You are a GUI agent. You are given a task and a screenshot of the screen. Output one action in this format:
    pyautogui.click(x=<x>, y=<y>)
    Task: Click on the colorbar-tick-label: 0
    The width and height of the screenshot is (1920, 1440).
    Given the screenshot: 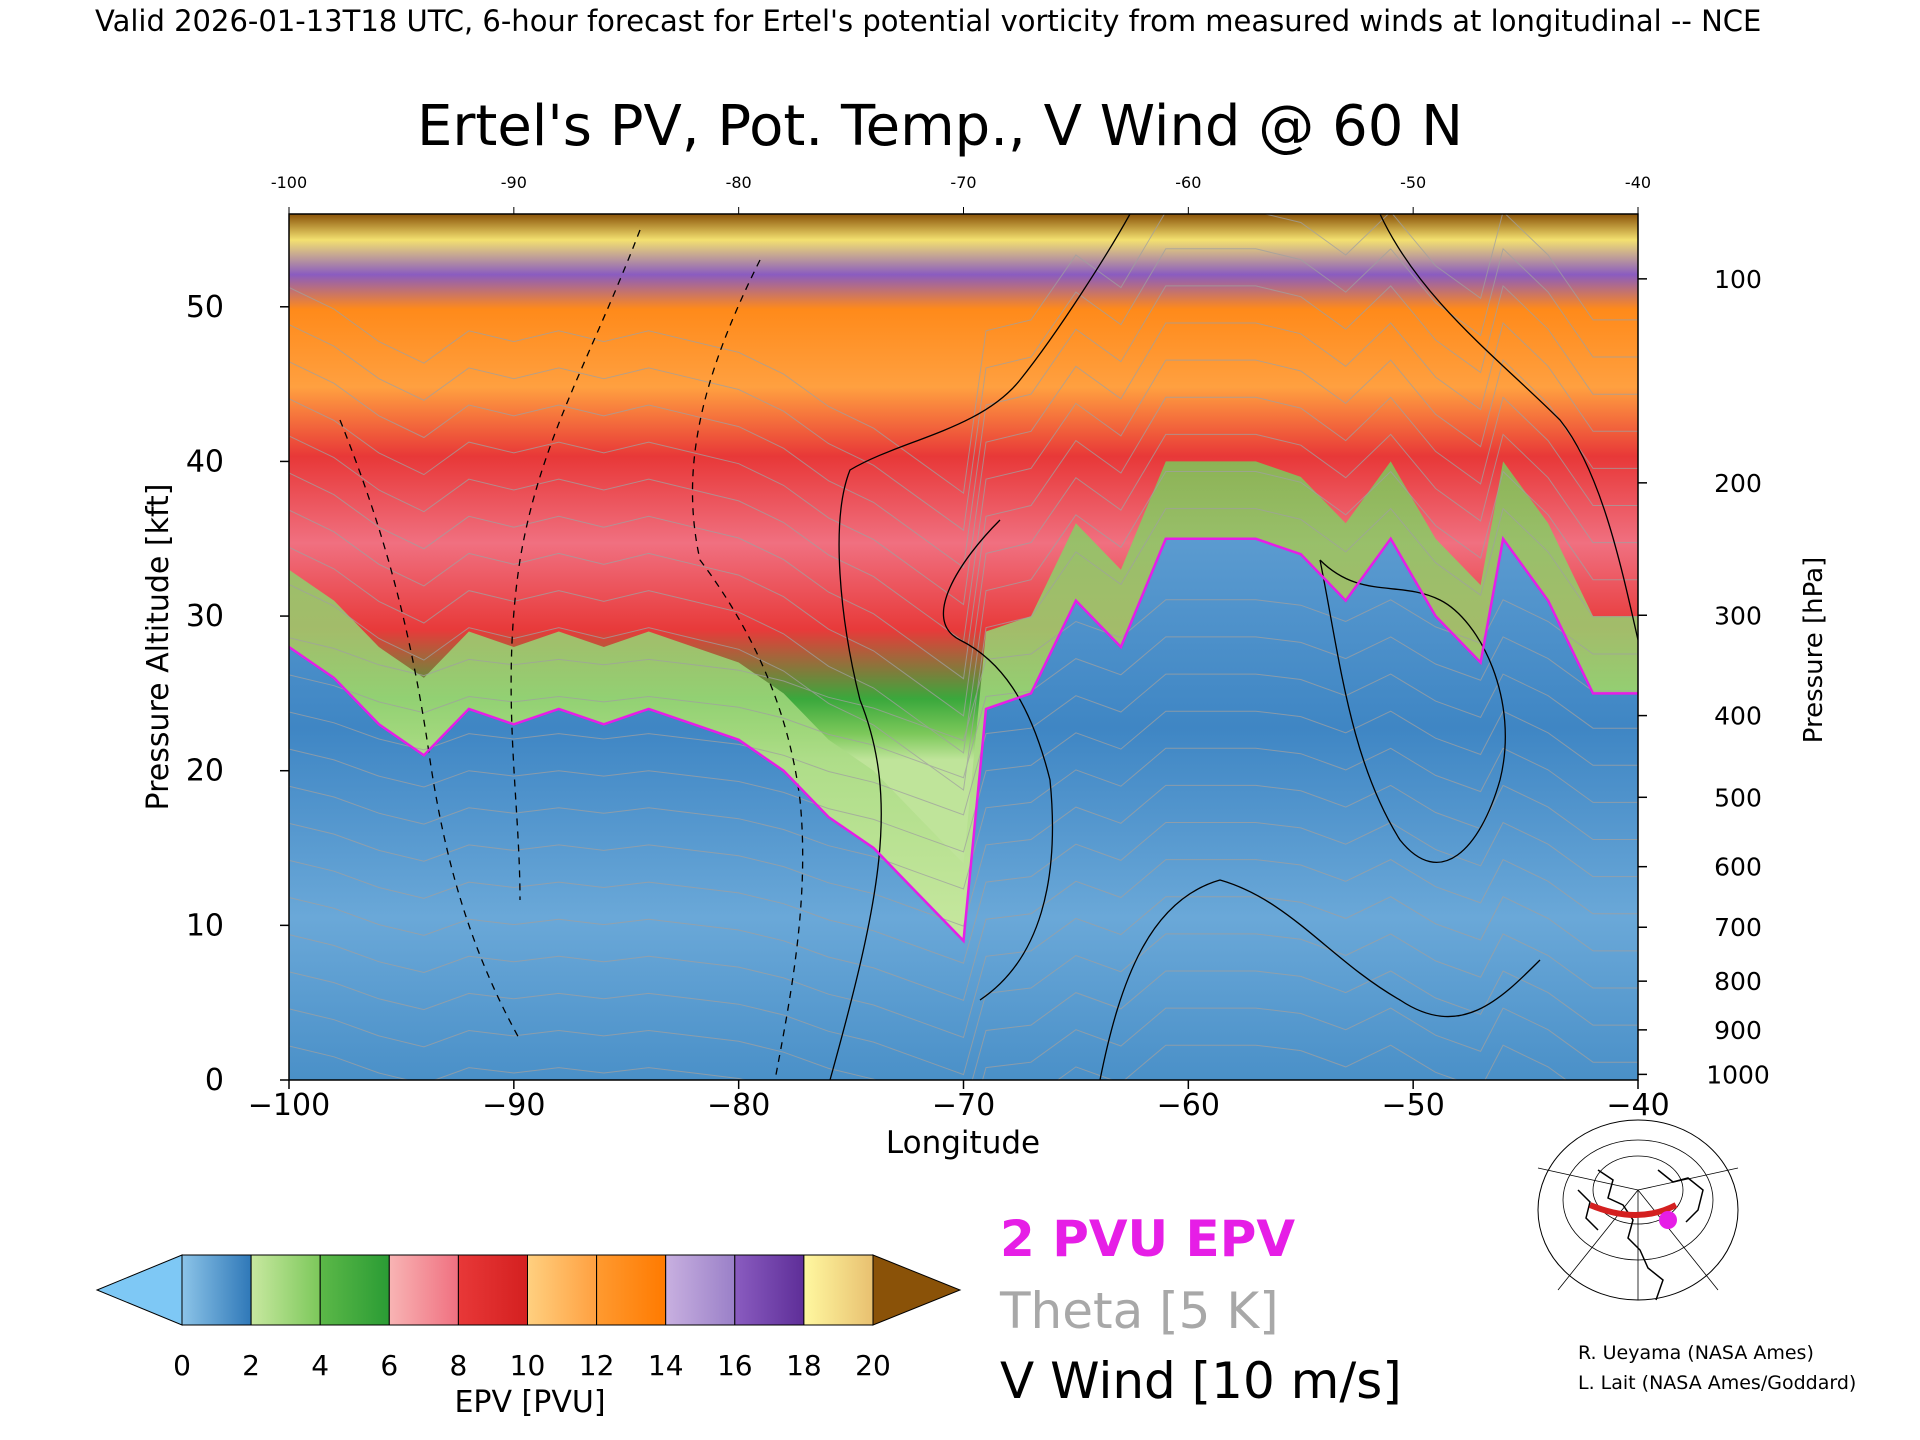 What is the action you would take?
    pyautogui.click(x=182, y=1365)
    